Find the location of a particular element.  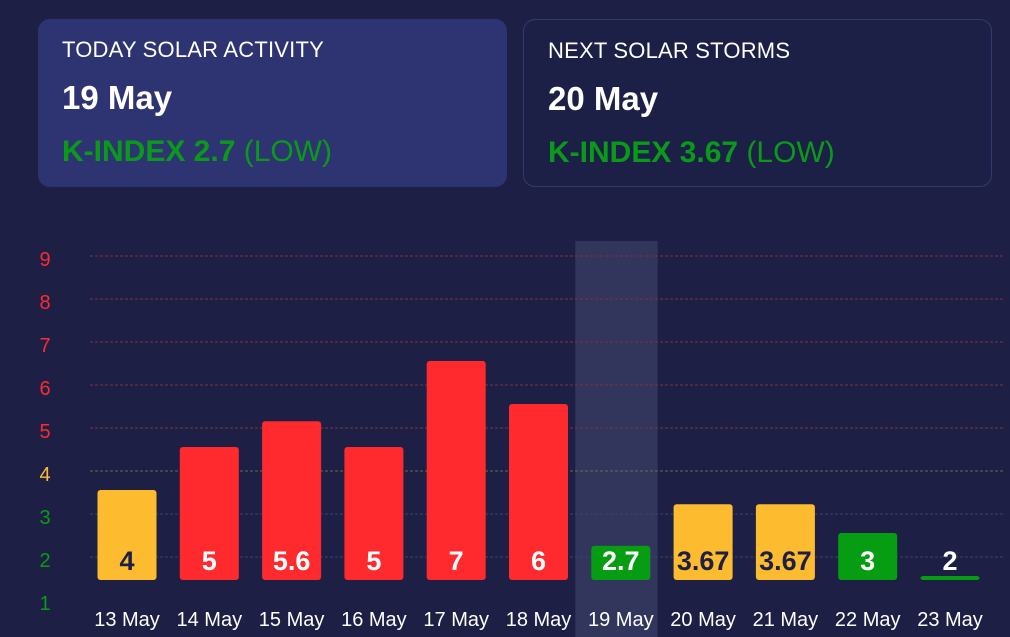

y-tick-label: 9 is located at coordinates (44, 260).